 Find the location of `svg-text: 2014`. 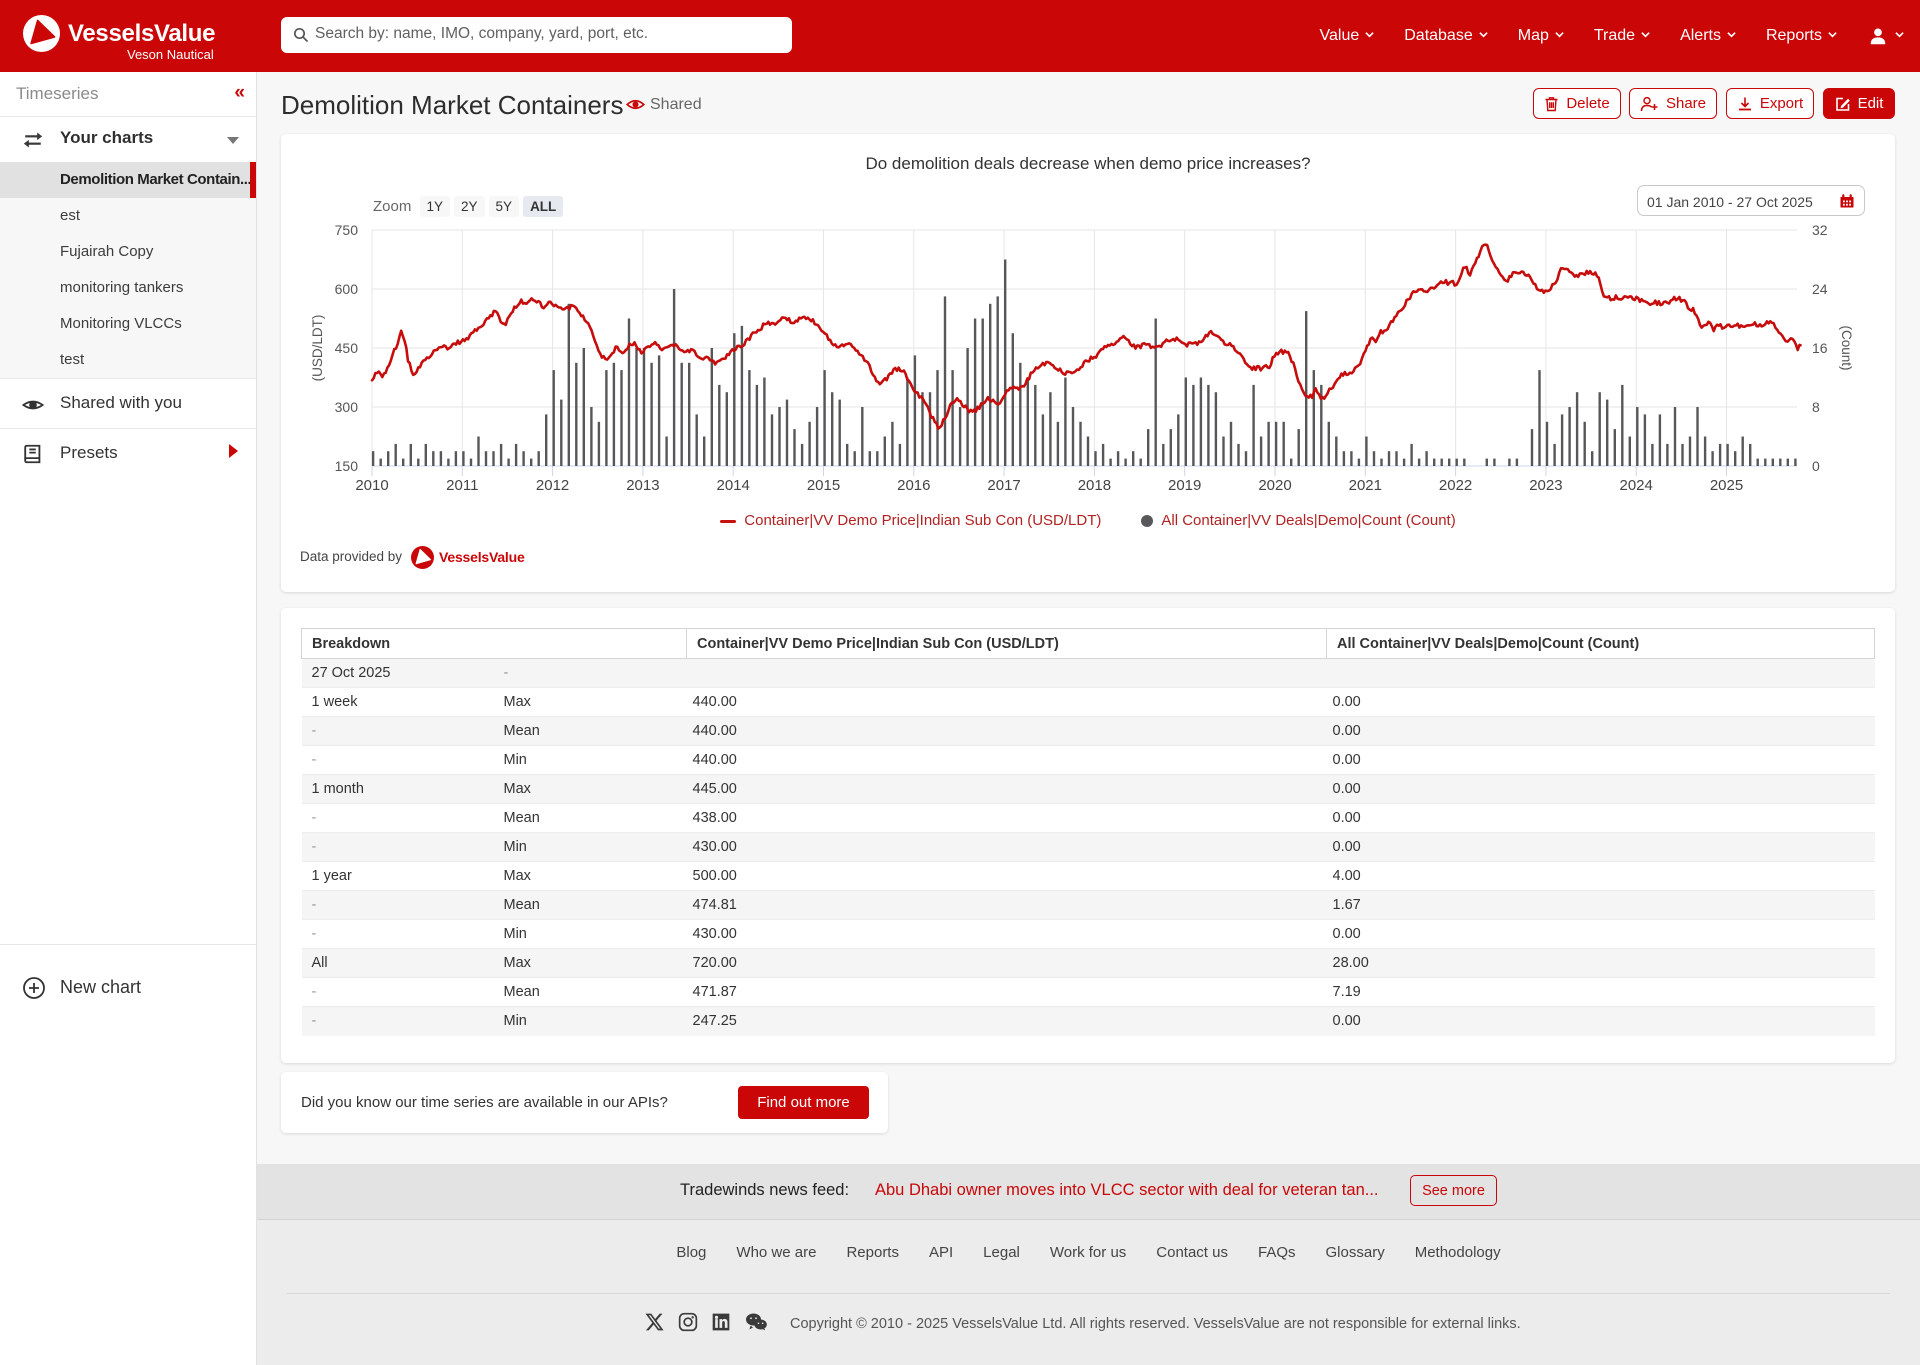

svg-text: 2014 is located at coordinates (733, 485).